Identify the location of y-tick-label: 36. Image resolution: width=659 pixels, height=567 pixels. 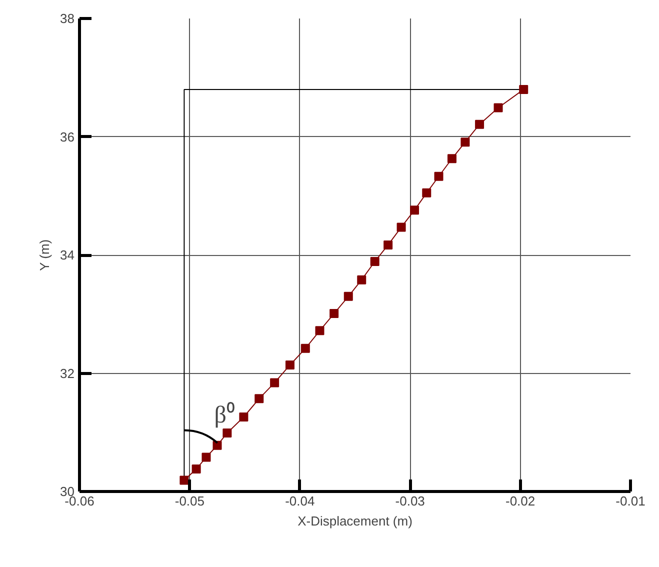
(67, 136).